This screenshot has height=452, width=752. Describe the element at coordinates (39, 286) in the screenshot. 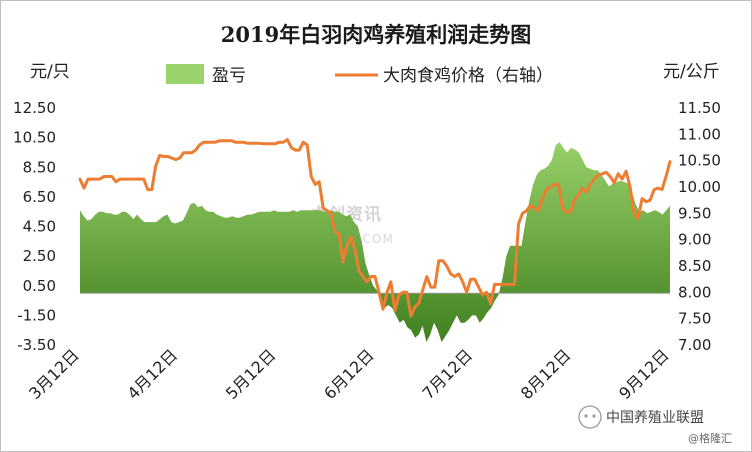

I see `left-tick-label: 0.50` at that location.